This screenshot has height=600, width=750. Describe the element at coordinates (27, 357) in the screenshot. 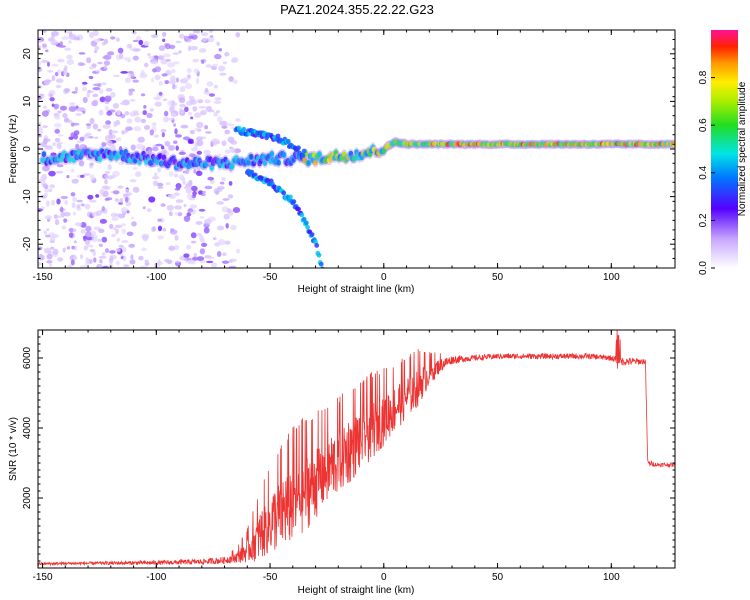

I see `y-tick-label: 6000` at that location.